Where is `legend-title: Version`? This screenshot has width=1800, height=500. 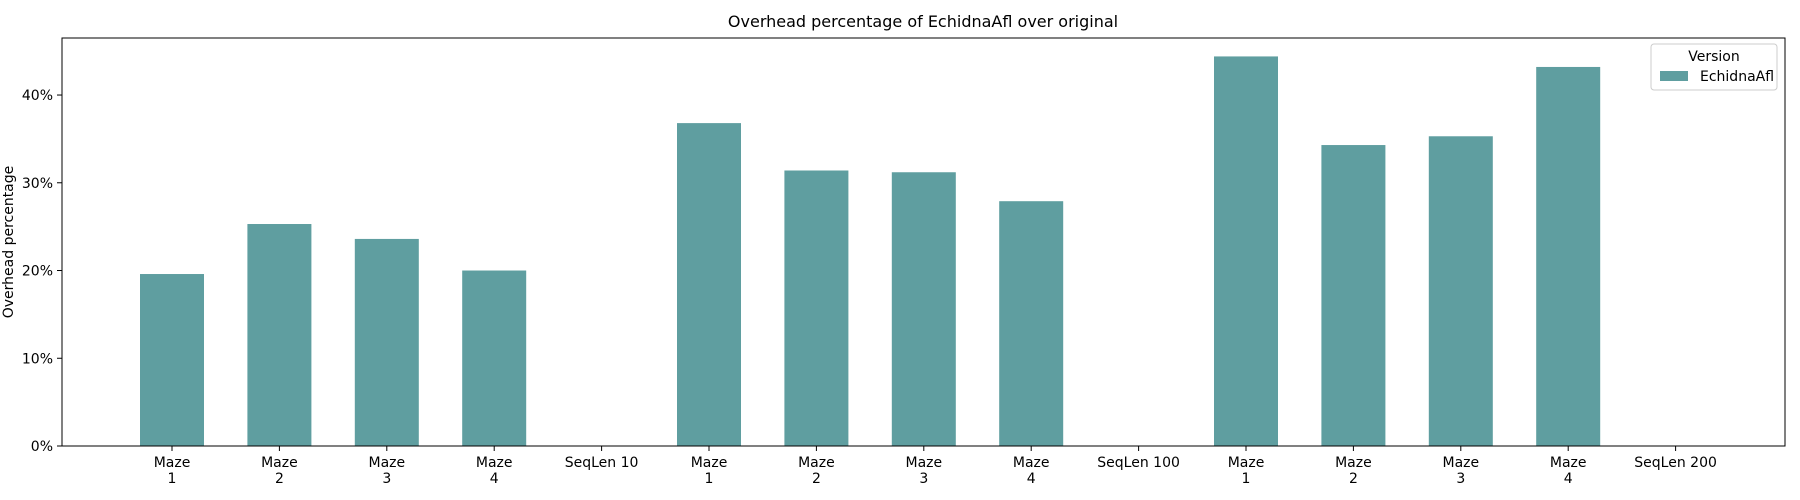 legend-title: Version is located at coordinates (1713, 57).